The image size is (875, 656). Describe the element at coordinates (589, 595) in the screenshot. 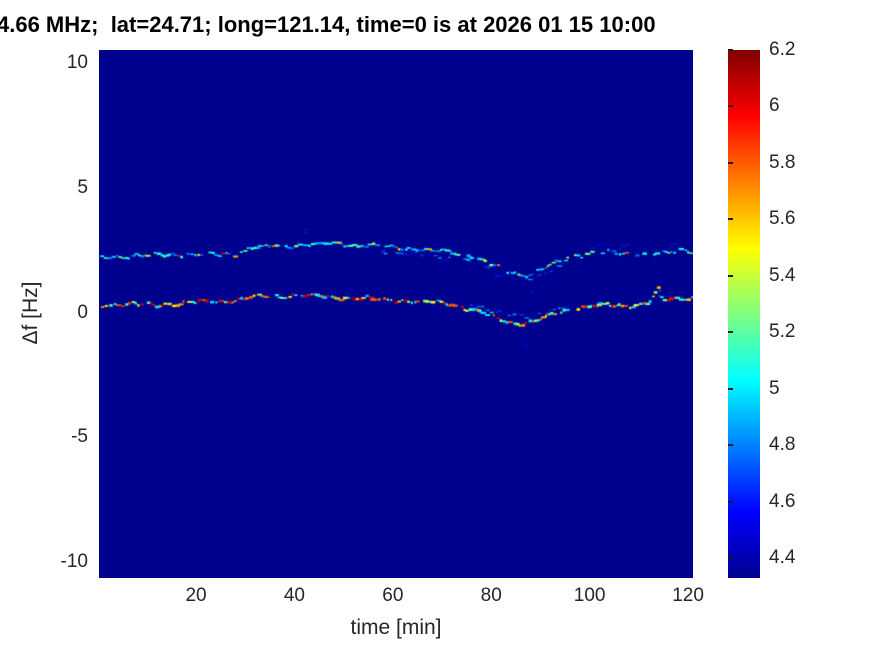

I see `x-tick-label: 100` at that location.